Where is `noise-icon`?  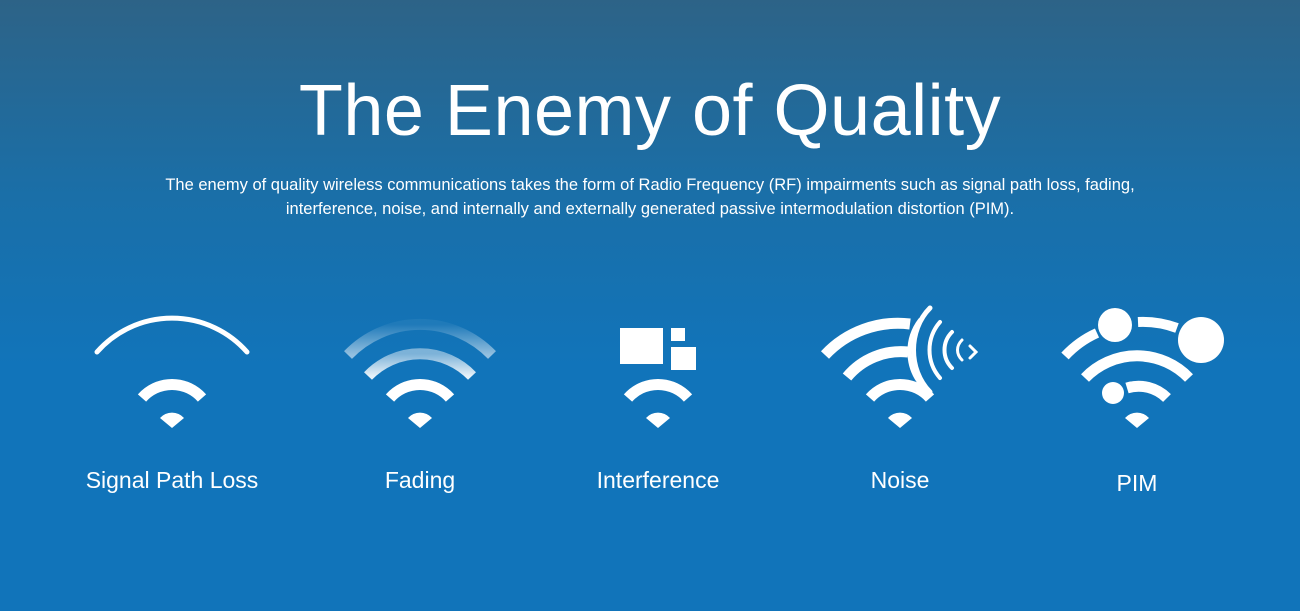 noise-icon is located at coordinates (899, 366).